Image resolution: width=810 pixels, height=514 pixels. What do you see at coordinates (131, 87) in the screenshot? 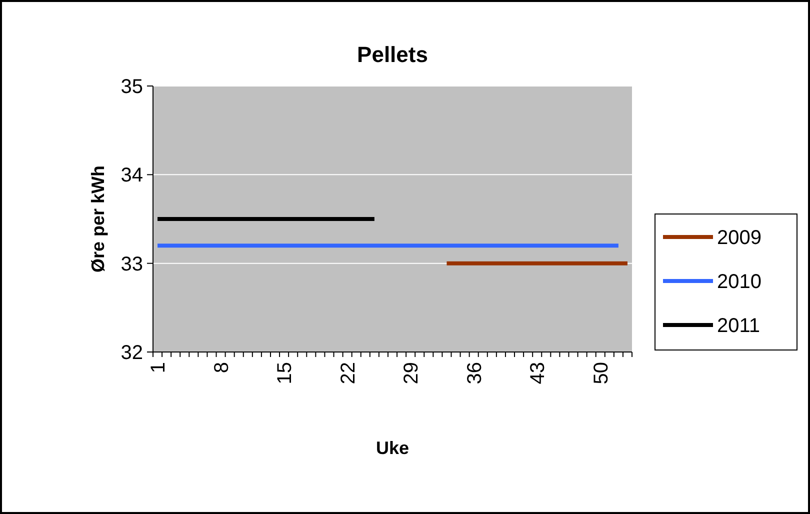
I see `y-tick-label: 35` at bounding box center [131, 87].